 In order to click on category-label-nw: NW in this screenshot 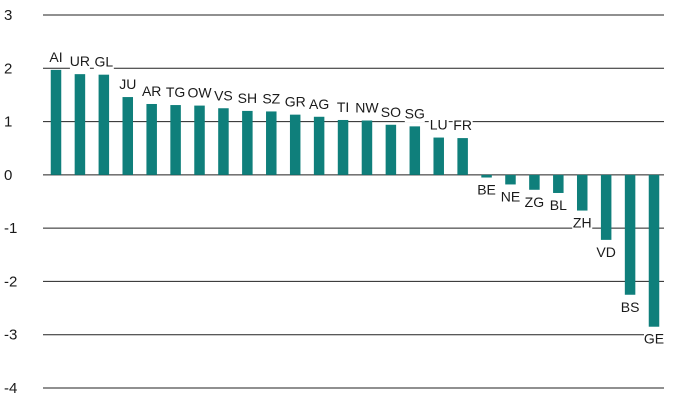, I will do `click(367, 108)`.